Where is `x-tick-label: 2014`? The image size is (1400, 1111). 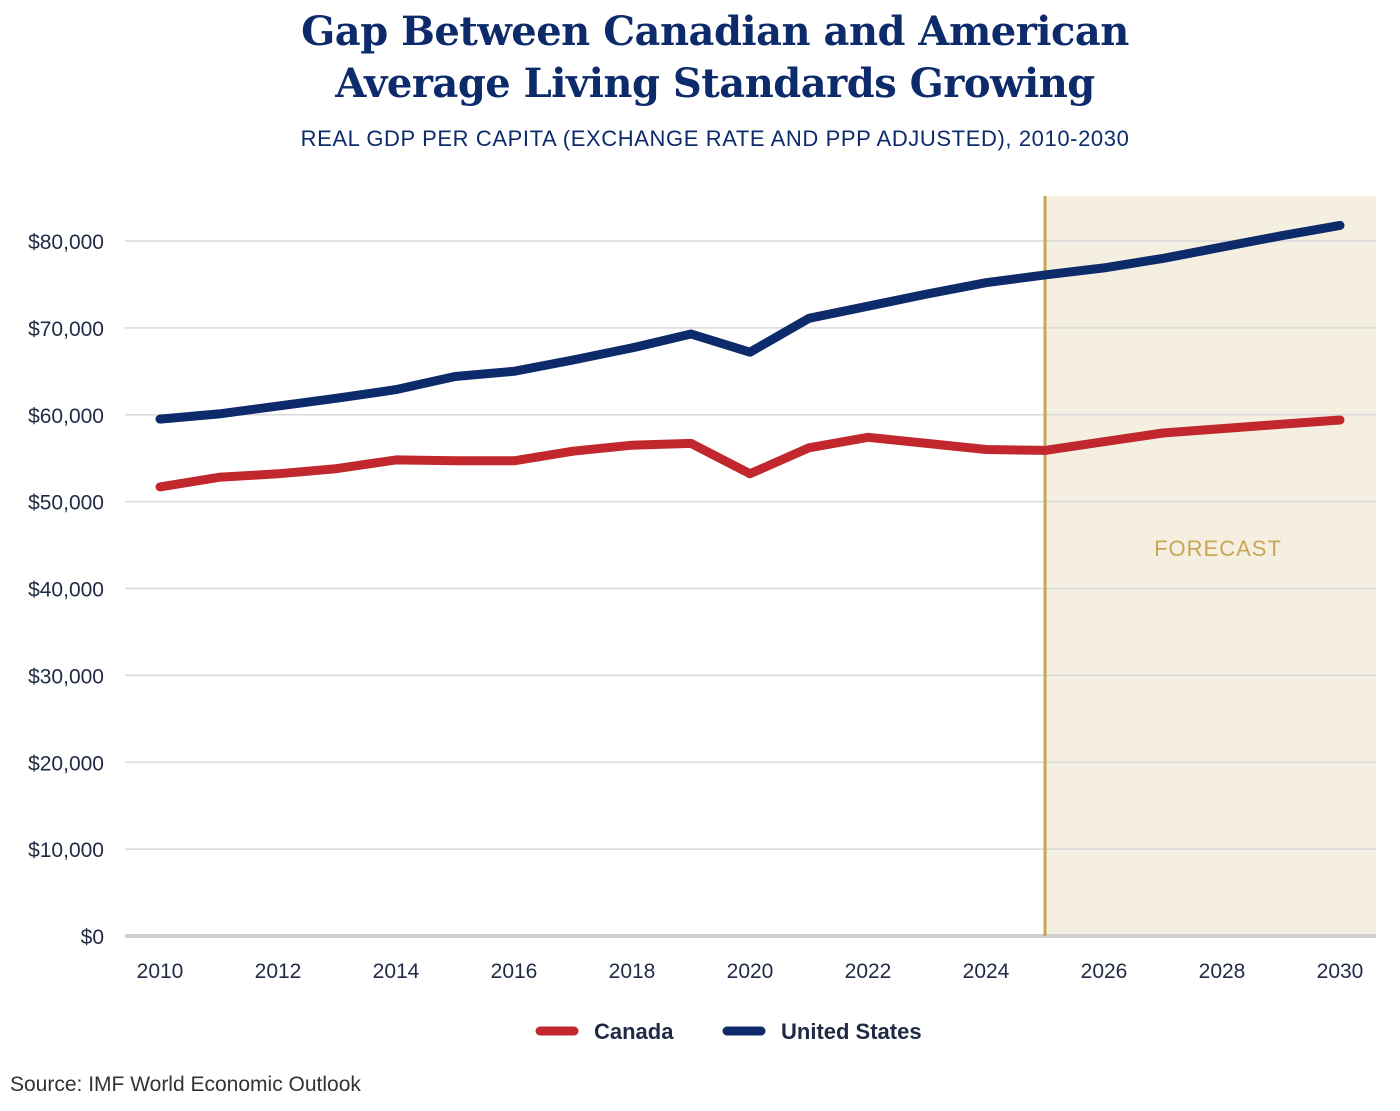 x-tick-label: 2014 is located at coordinates (396, 971).